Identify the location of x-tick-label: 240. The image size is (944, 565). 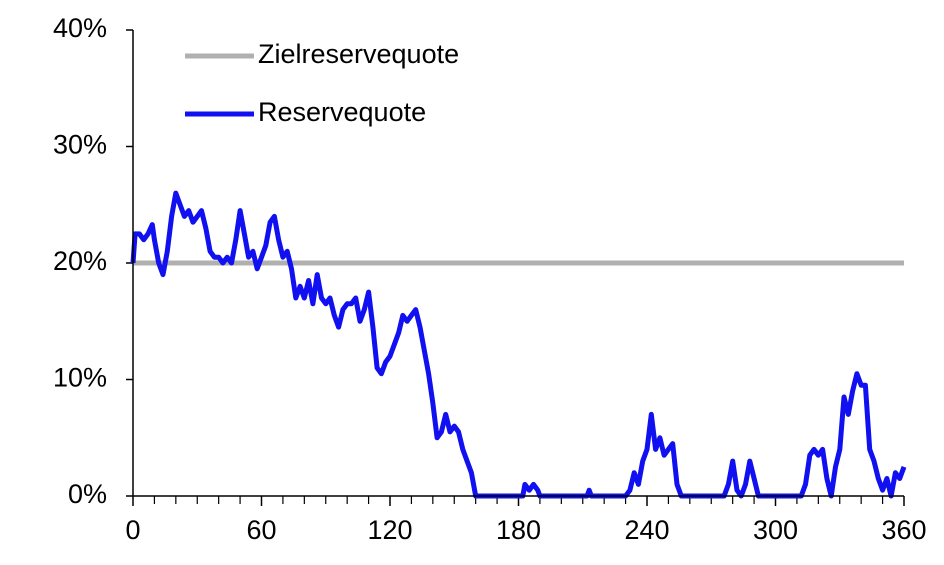
(646, 530).